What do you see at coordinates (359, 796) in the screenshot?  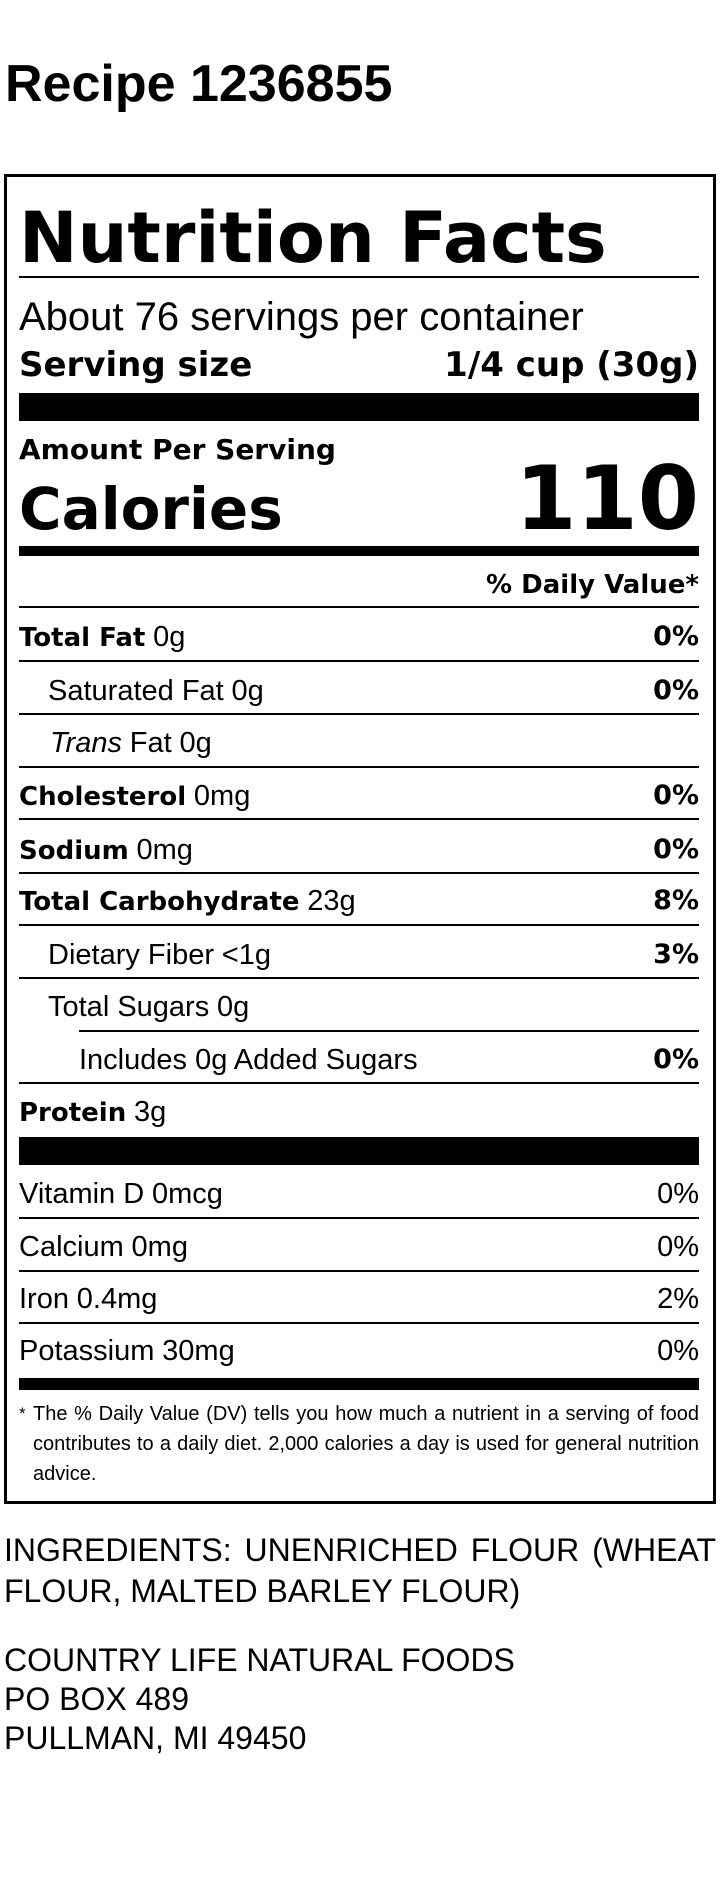 I see `nutrient-row-cholesterol: Cholesterol 0mg 0%` at bounding box center [359, 796].